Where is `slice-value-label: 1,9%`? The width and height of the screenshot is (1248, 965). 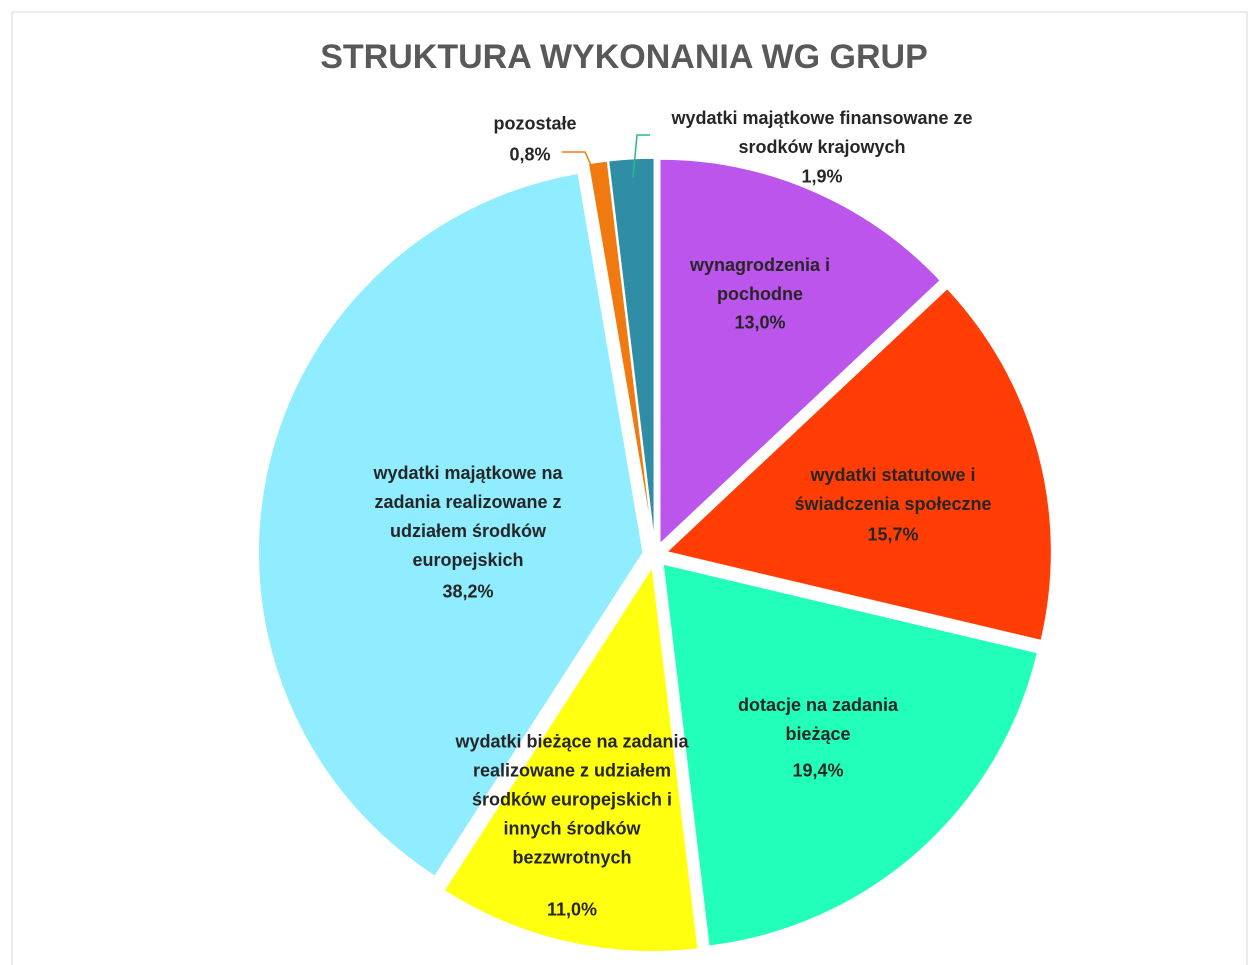
slice-value-label: 1,9% is located at coordinates (822, 176).